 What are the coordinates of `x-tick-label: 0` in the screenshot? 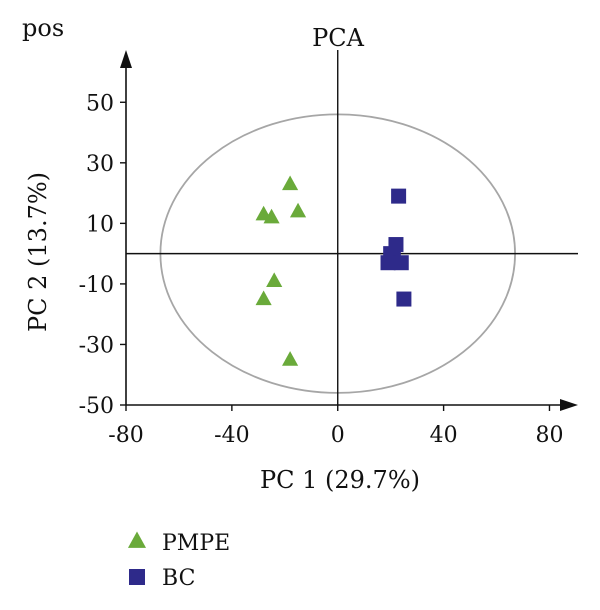 It's located at (338, 435).